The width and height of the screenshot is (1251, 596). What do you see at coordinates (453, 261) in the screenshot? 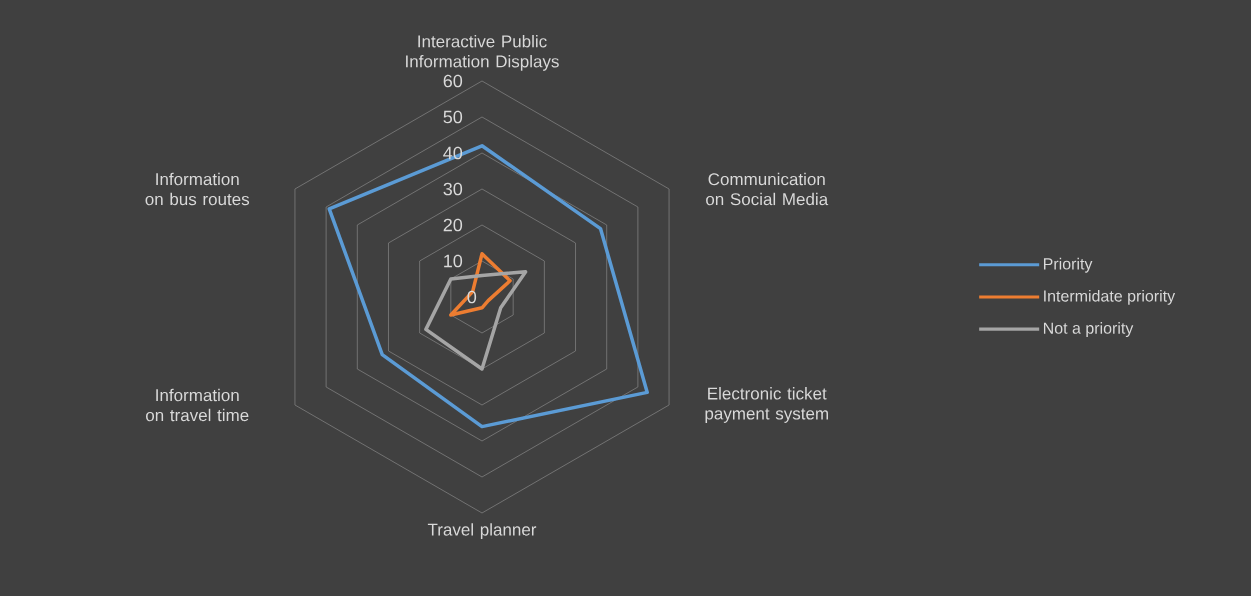
I see `y-tick-label: 10` at bounding box center [453, 261].